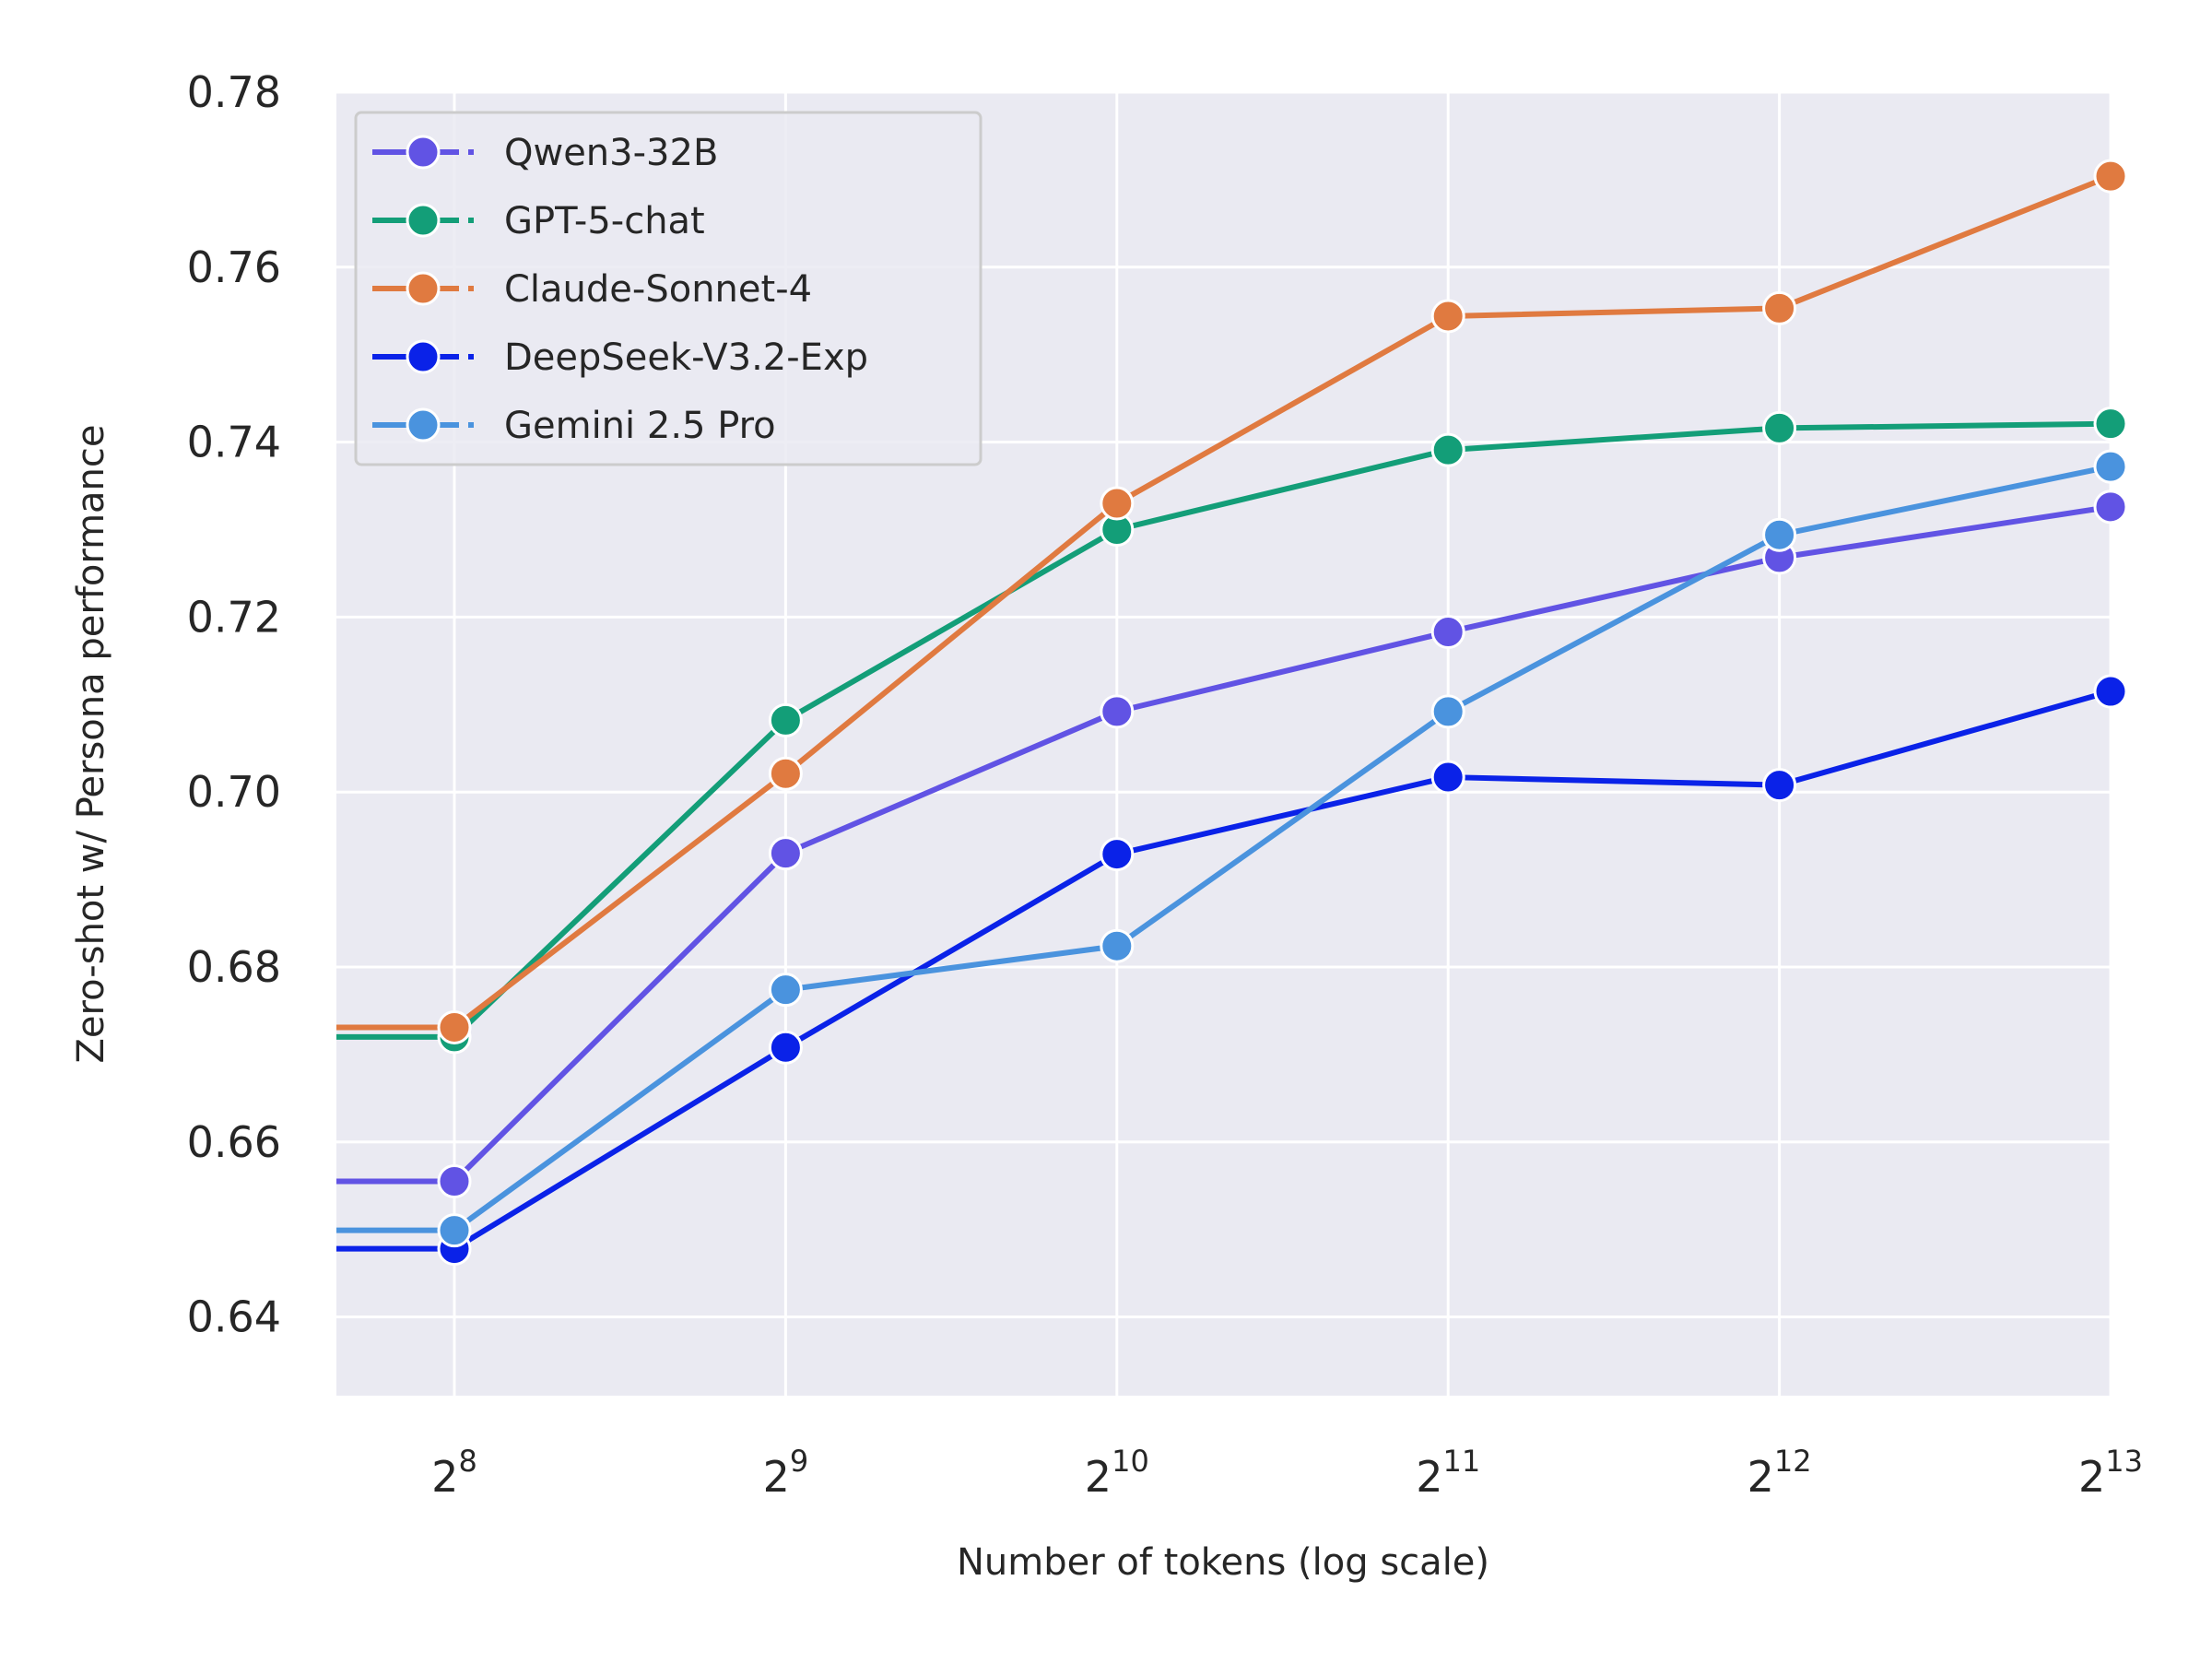 The image size is (2212, 1663). I want to click on legend-label: Gemini 2.5 Pro, so click(640, 426).